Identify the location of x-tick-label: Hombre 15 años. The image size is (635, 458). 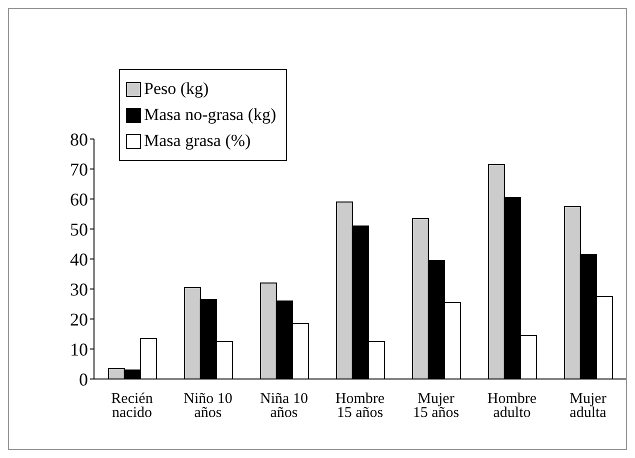
(360, 406).